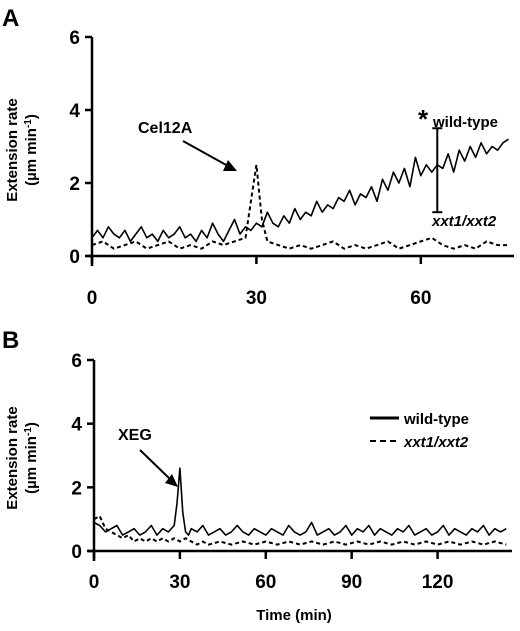 The height and width of the screenshot is (631, 520). Describe the element at coordinates (438, 582) in the screenshot. I see `panel-b-x-tick-label: 120` at that location.